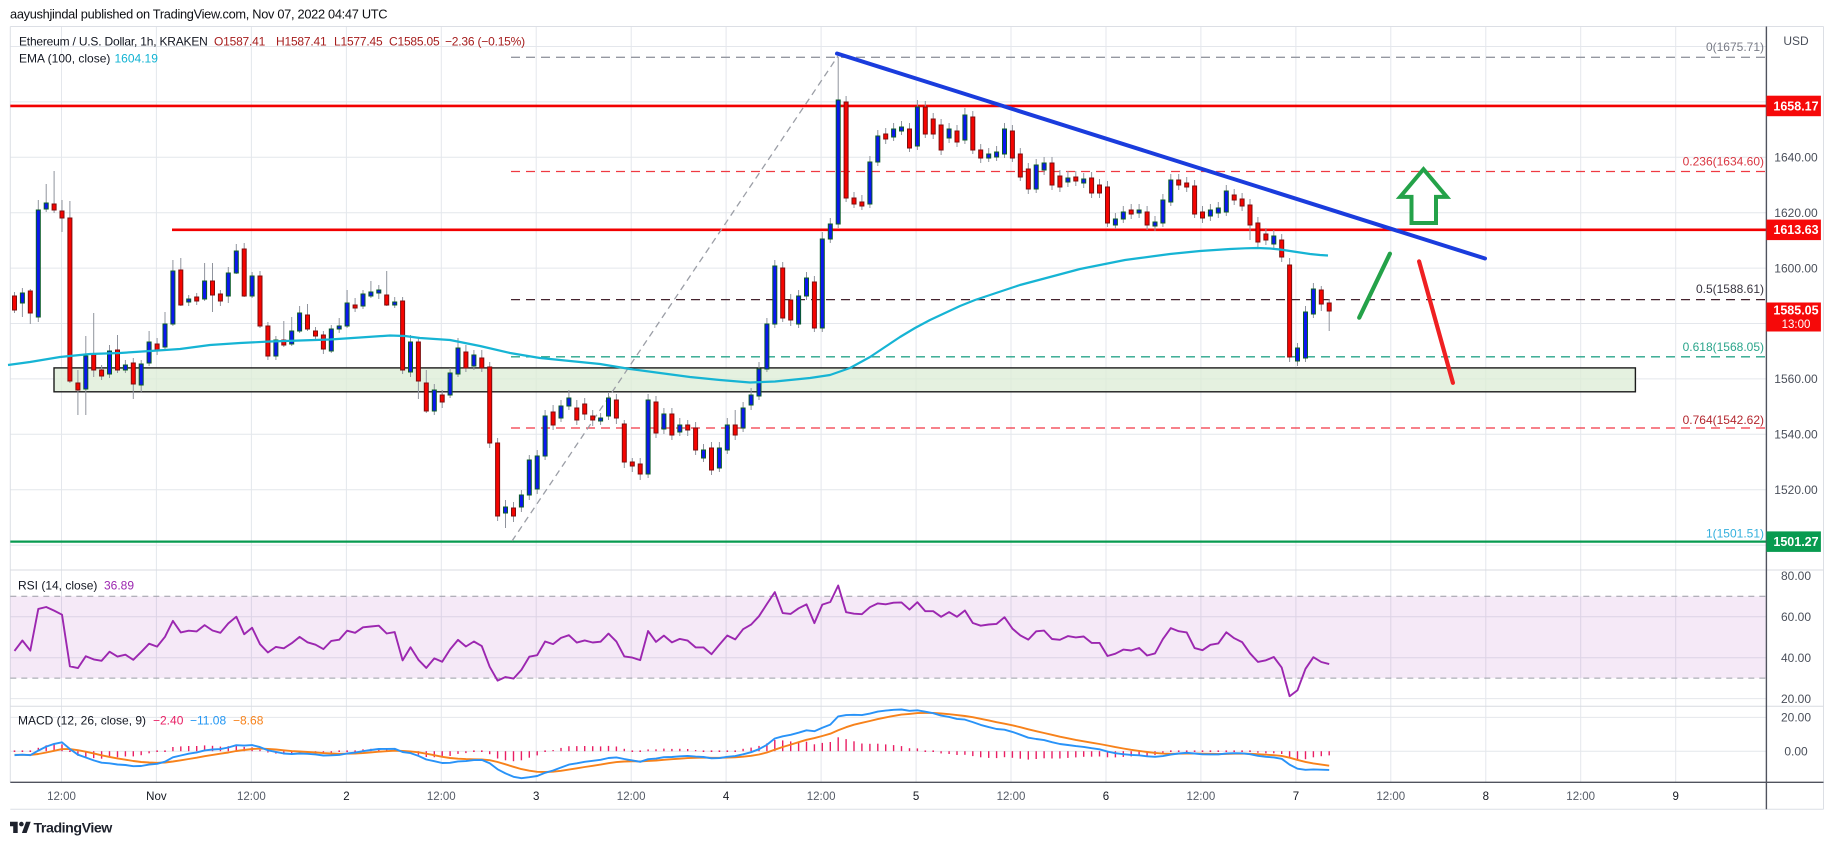 The height and width of the screenshot is (845, 1834). I want to click on svg-text: 1613.63, so click(1795, 230).